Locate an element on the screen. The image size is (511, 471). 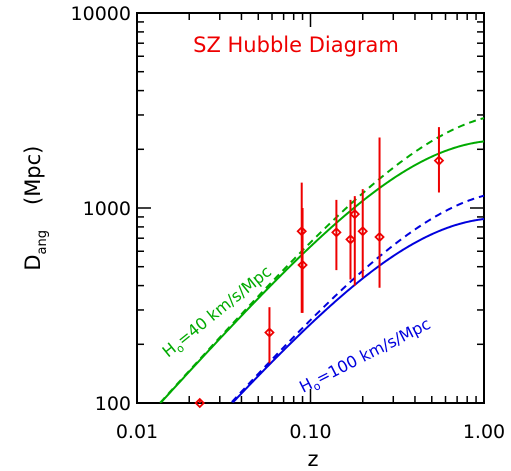
curve-label-h100: Ho=100 km/s/Mpc is located at coordinates (365, 356).